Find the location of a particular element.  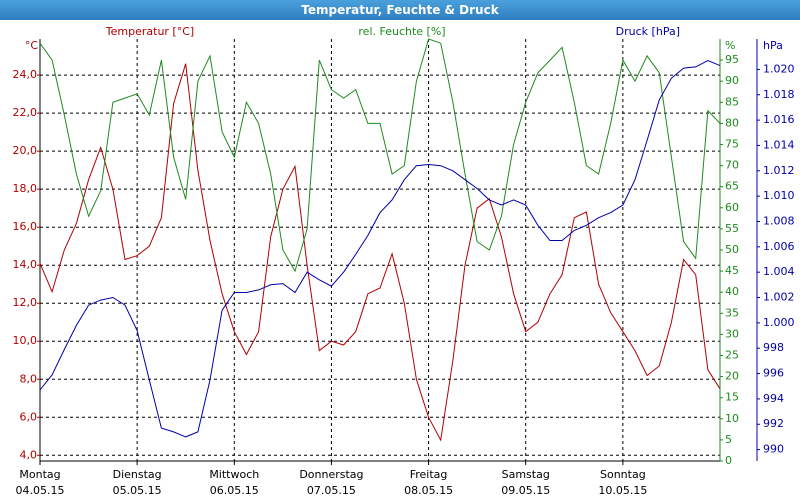

y-tick-label: 85 is located at coordinates (732, 101).